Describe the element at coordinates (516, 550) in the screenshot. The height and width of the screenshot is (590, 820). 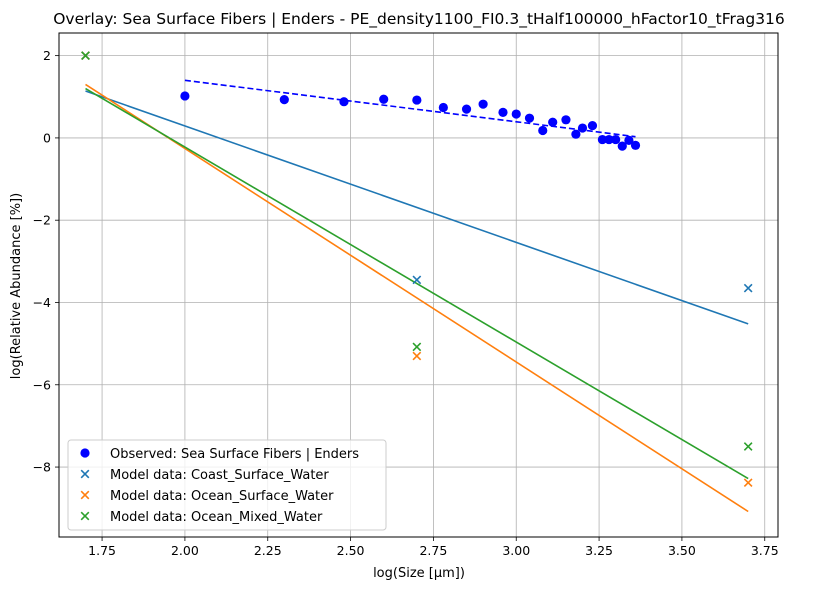
I see `x-tick-label: 3.00` at that location.